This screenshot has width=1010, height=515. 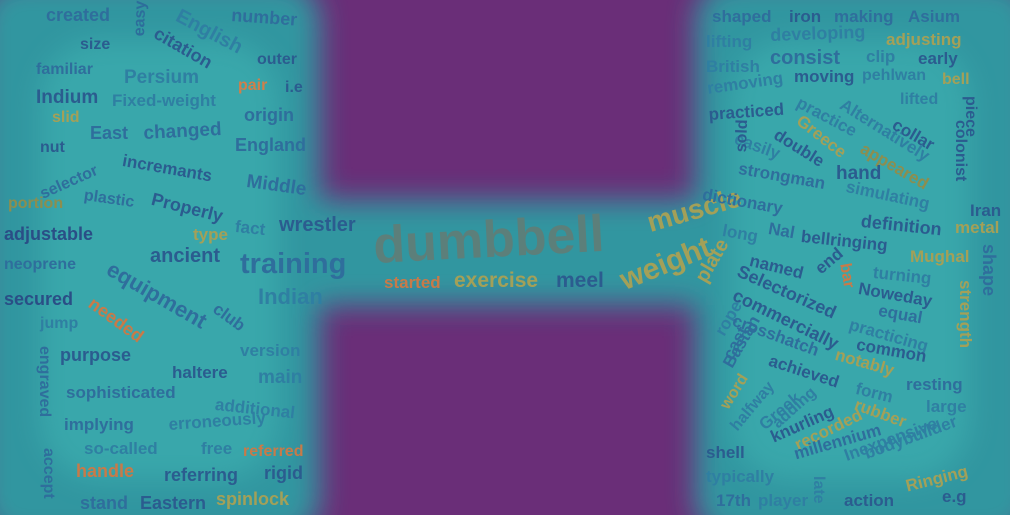 What do you see at coordinates (121, 392) in the screenshot?
I see `word-sophisticated: sophisticated` at bounding box center [121, 392].